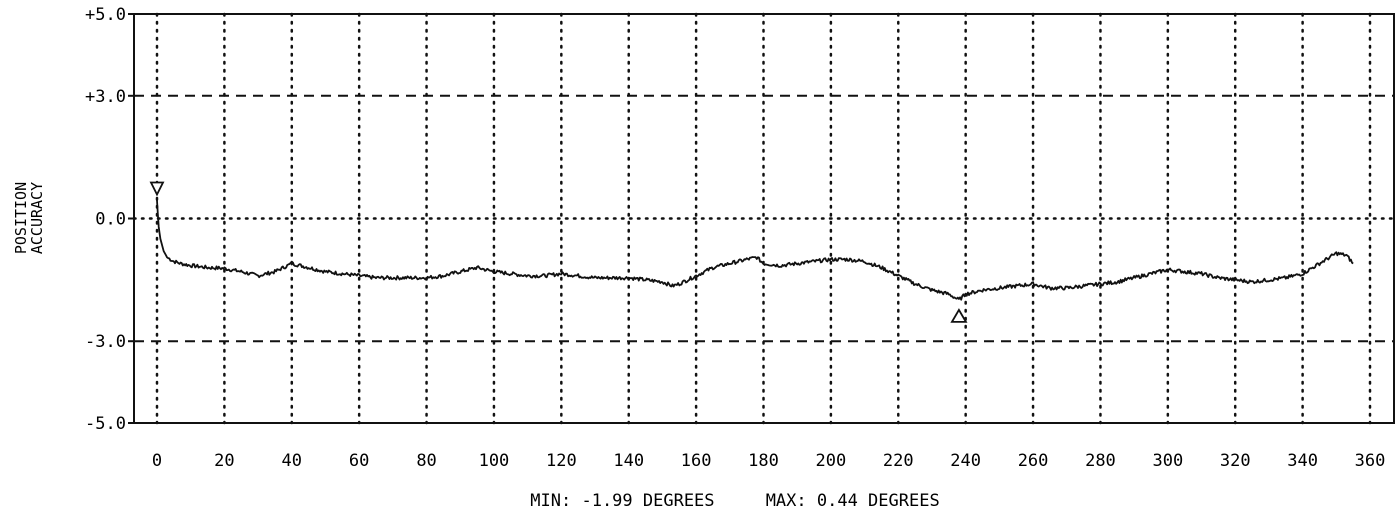 The image size is (1397, 515). I want to click on x-tick-label-200: 200, so click(831, 461).